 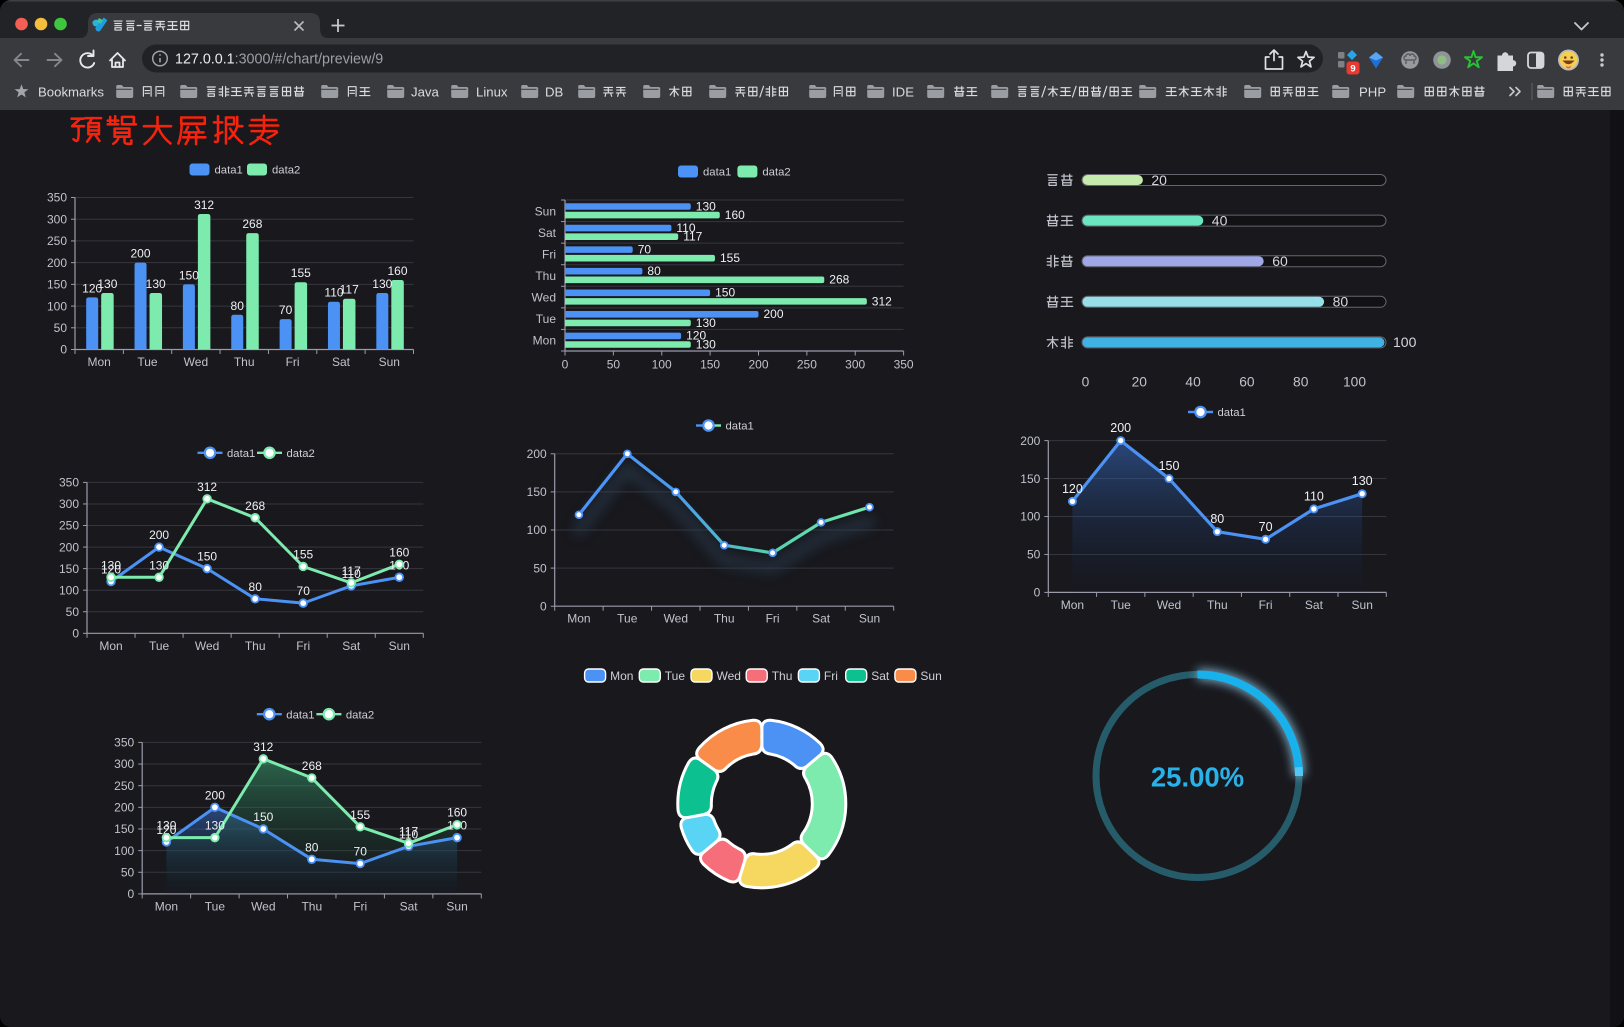 I want to click on svg-text:127.0.0.1:3000/#/chart/preview: 127.0.0.1:3000/#/chart/preview/9, so click(x=279, y=60).